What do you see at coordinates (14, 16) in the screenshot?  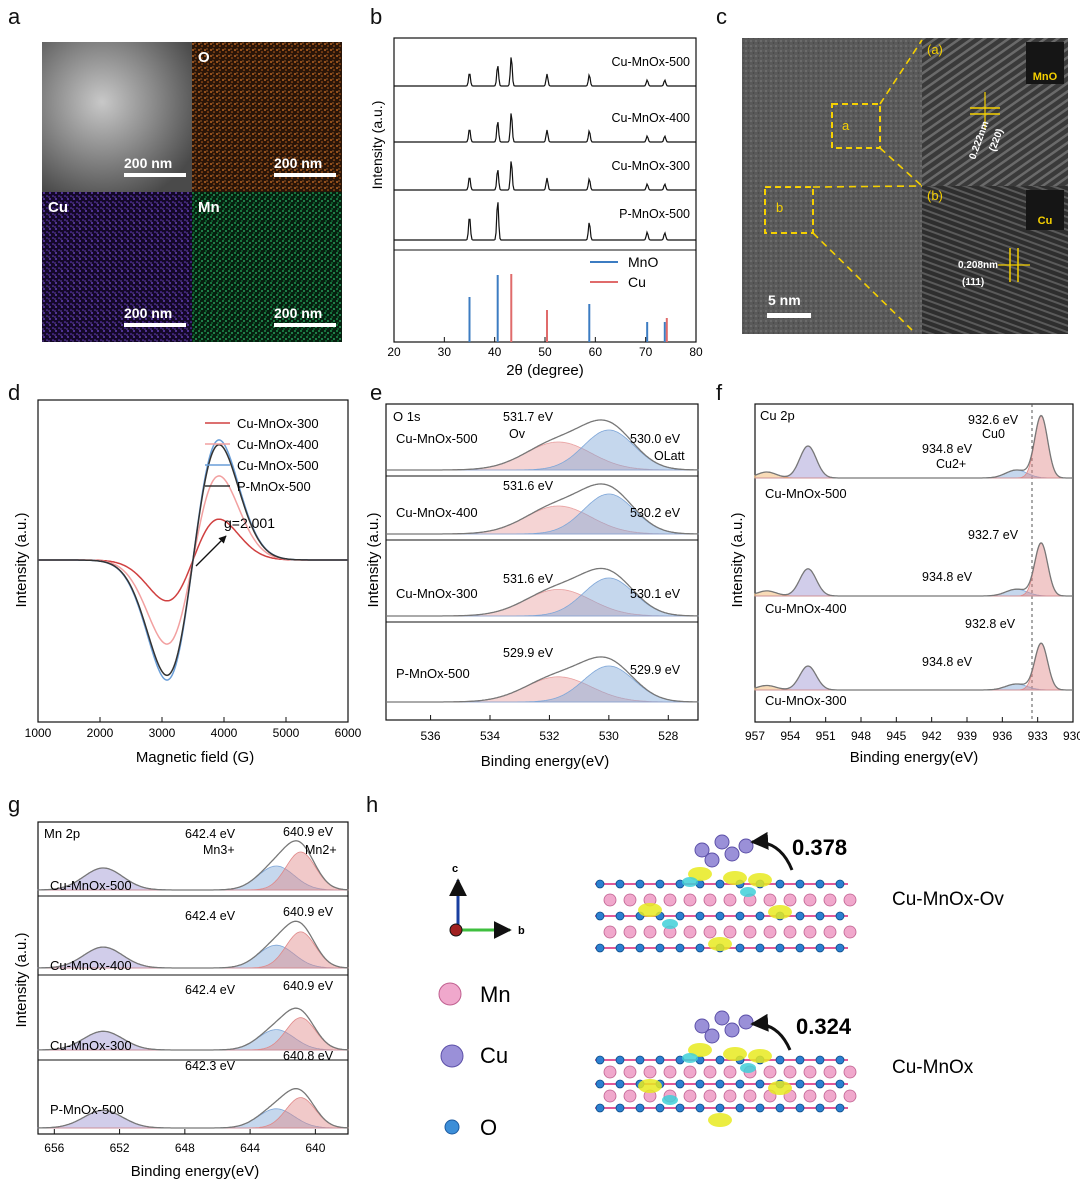 I see `panel-letter-a: a` at bounding box center [14, 16].